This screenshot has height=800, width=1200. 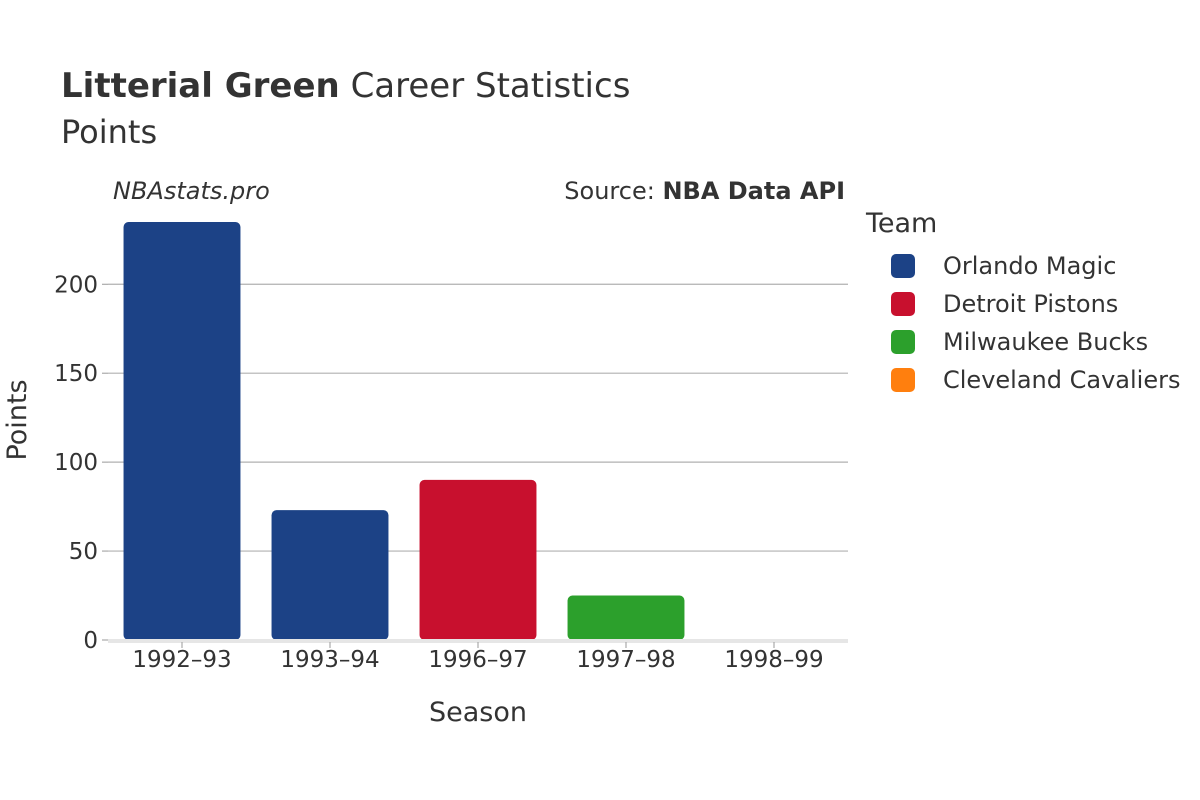 What do you see at coordinates (17, 419) in the screenshot?
I see `y-axis-label: Points` at bounding box center [17, 419].